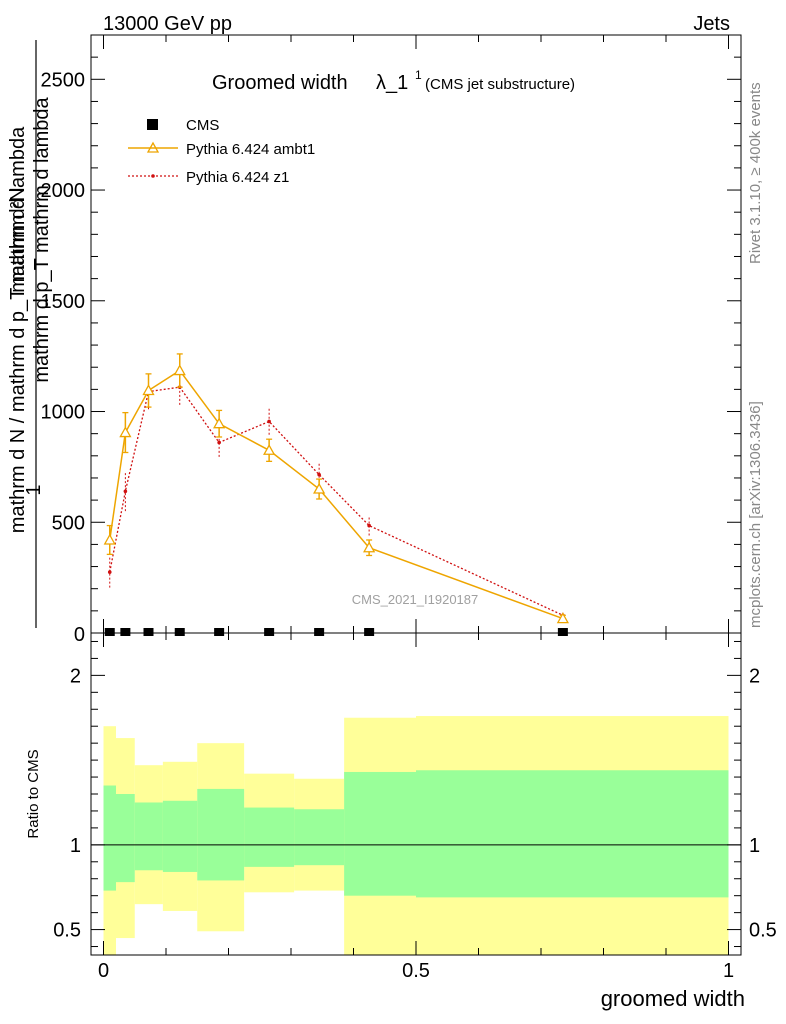  Describe the element at coordinates (42, 239) in the screenshot. I see `main-ylabel-top-den: mathrm d p_T mathrm d lambda` at that location.